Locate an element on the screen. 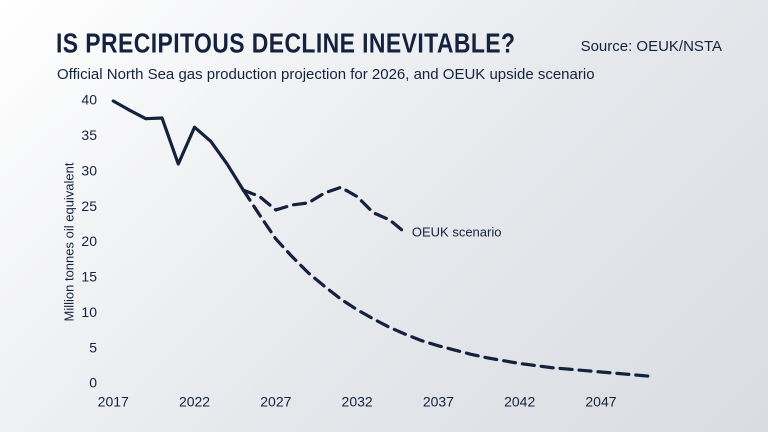 The width and height of the screenshot is (768, 432). y-tick-label: 10 is located at coordinates (89, 312).